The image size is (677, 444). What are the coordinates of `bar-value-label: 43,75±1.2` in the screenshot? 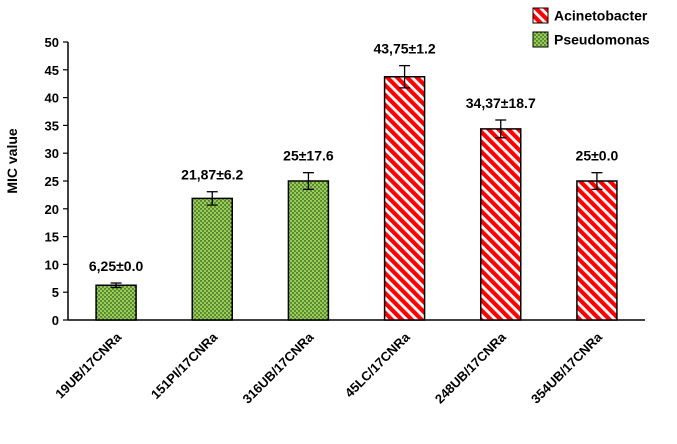 It's located at (404, 49).